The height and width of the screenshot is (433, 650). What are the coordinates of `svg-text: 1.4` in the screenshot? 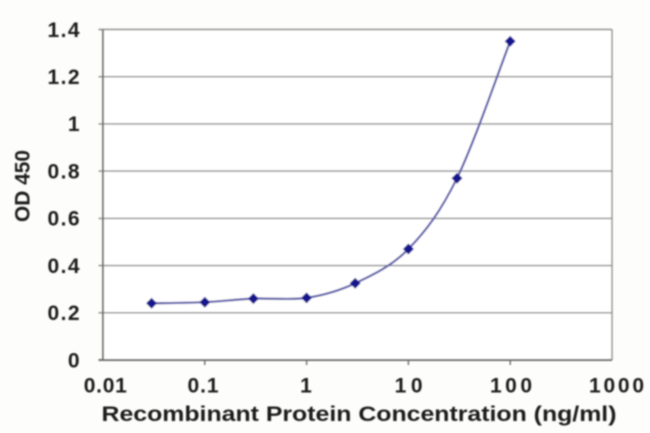 It's located at (64, 30).